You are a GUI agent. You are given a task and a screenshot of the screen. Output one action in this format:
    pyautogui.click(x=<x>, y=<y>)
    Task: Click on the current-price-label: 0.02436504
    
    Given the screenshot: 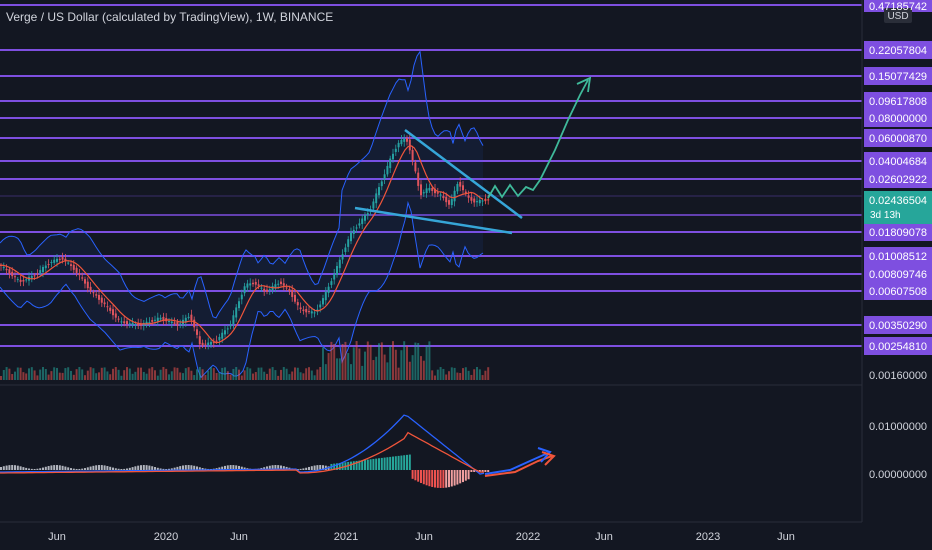 What is the action you would take?
    pyautogui.click(x=898, y=201)
    